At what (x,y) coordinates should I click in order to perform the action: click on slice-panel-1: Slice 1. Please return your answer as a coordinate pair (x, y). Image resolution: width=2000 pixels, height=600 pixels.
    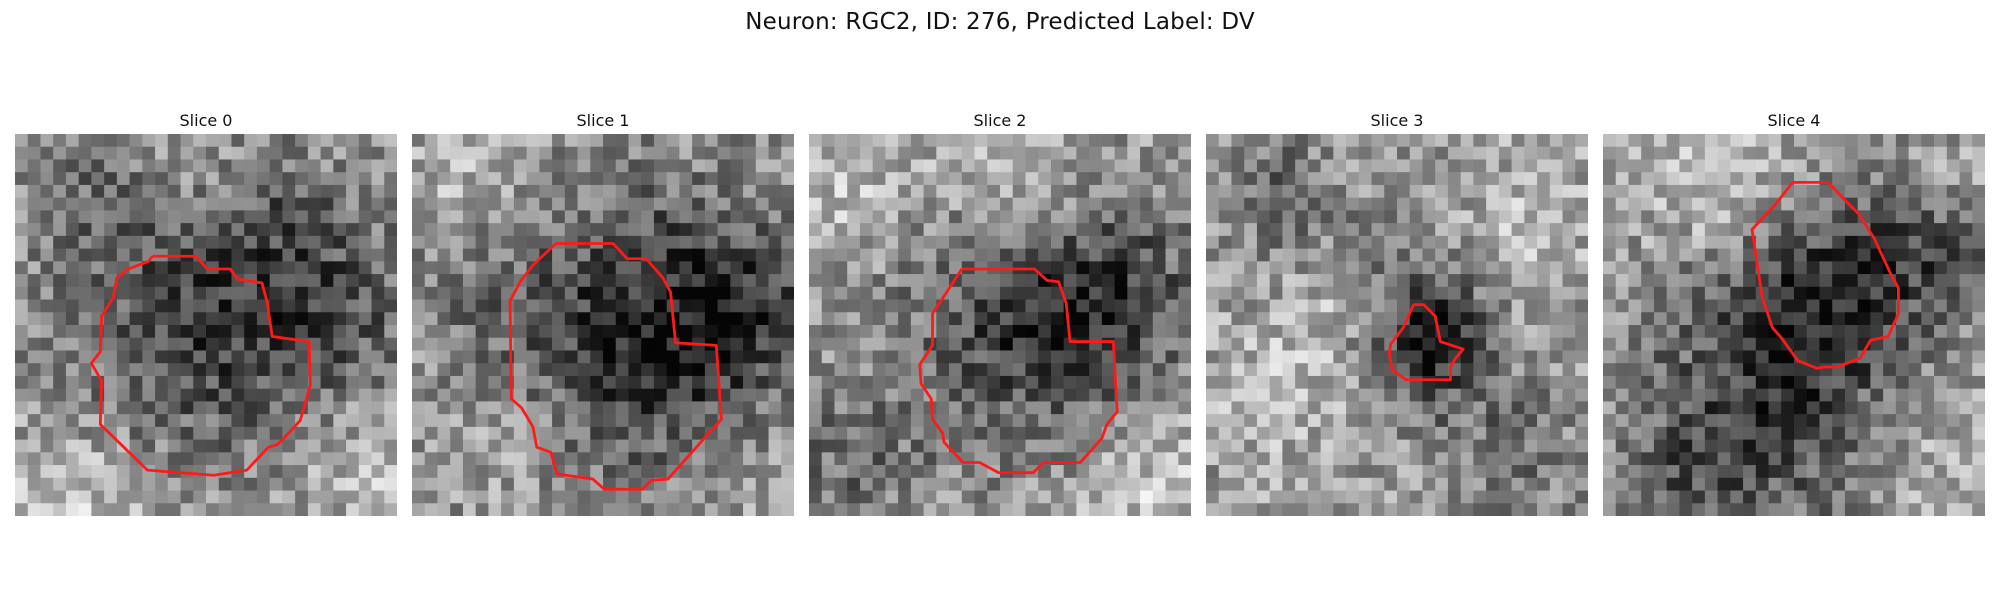
    Looking at the image, I should click on (603, 318).